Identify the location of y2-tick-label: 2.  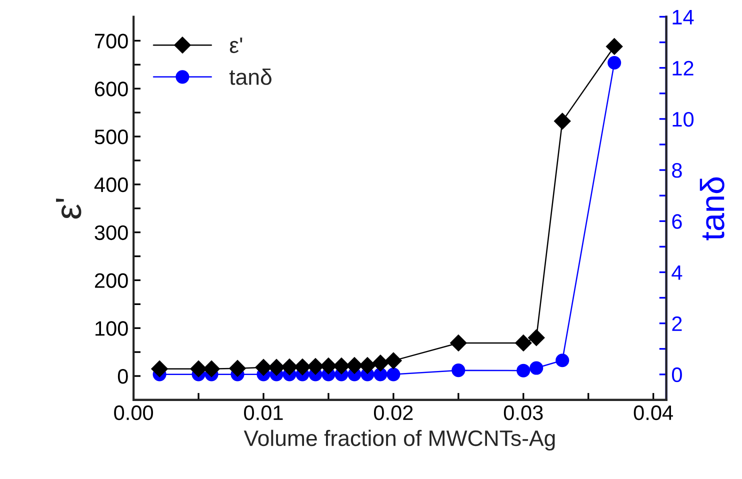
(677, 323).